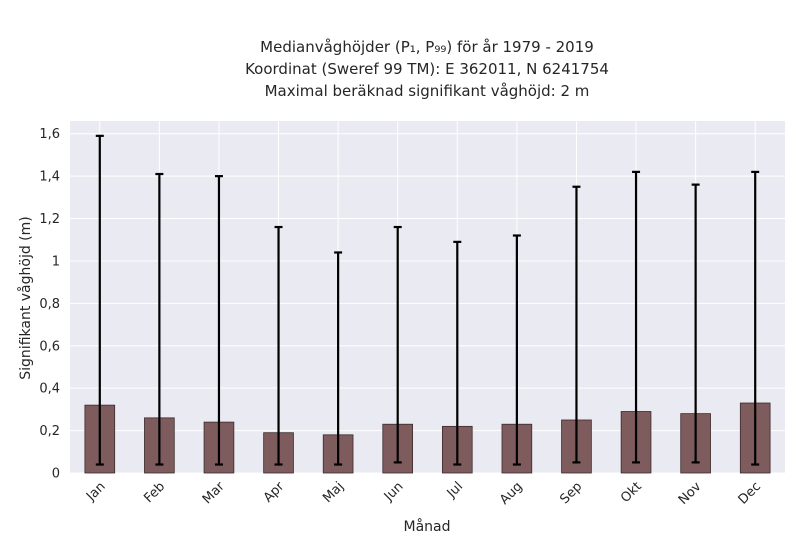 This screenshot has height=550, width=800. I want to click on y-axis-ticks: 0 0,2 0,4 0,6 0,8 1 1,2 1,4 1,6, so click(49, 304).